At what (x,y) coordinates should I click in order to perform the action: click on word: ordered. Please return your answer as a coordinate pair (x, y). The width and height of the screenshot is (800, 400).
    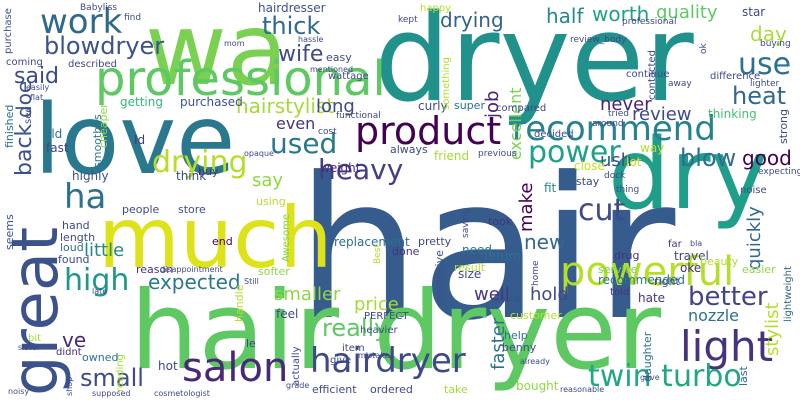
    Looking at the image, I should click on (391, 389).